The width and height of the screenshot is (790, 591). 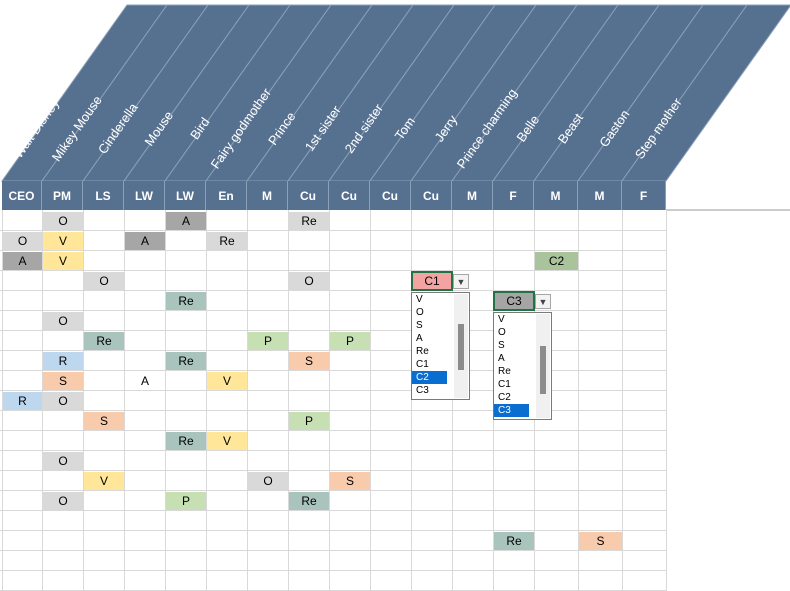 What do you see at coordinates (22, 195) in the screenshot?
I see `role-header-cell: CEO` at bounding box center [22, 195].